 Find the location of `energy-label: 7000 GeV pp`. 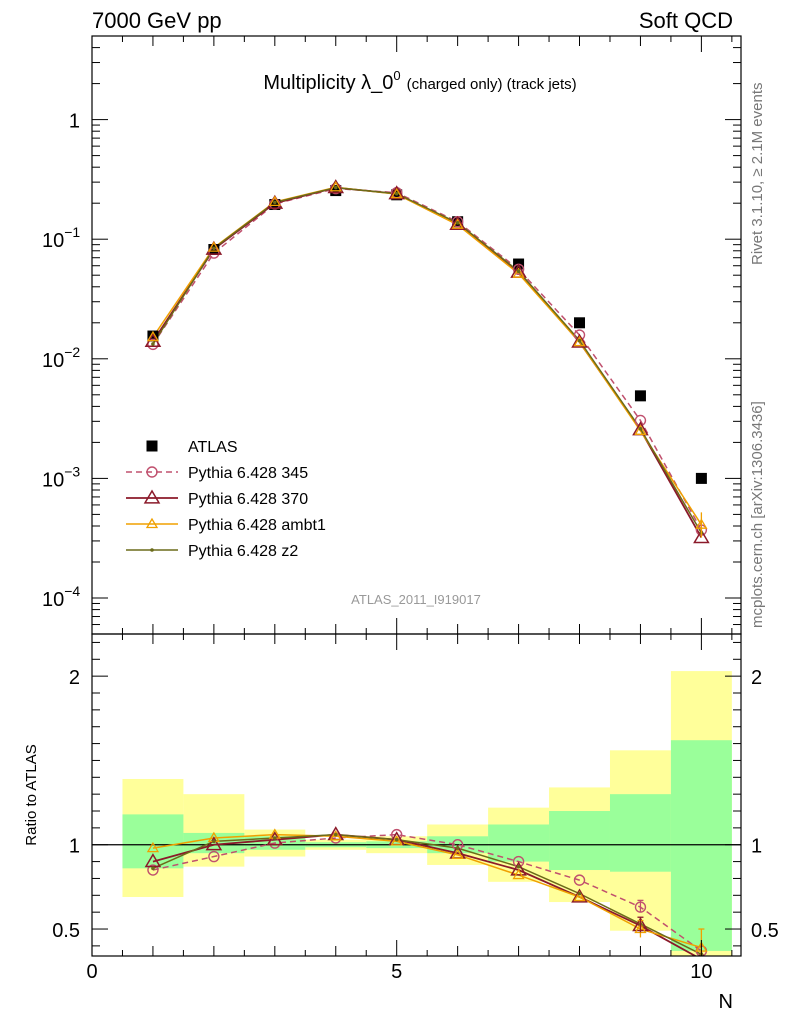

energy-label: 7000 GeV pp is located at coordinates (157, 20).